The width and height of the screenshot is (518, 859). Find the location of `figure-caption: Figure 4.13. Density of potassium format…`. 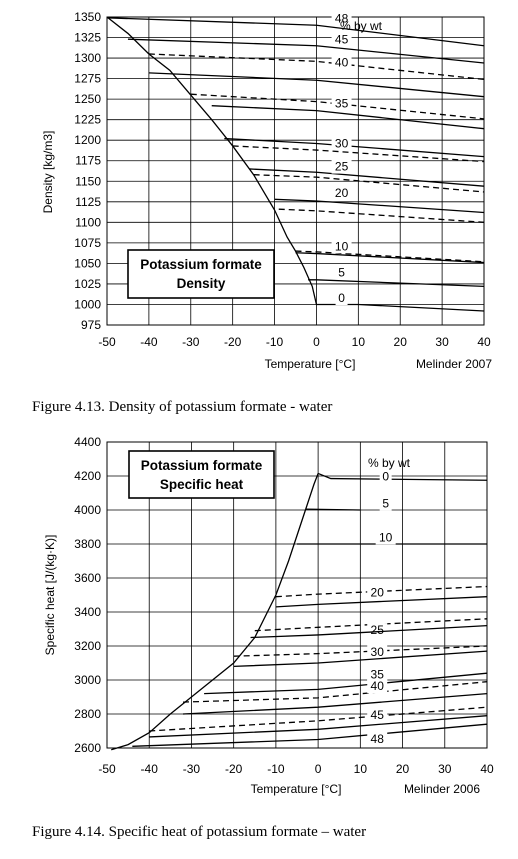

figure-caption: Figure 4.13. Density of potassium format… is located at coordinates (182, 407).